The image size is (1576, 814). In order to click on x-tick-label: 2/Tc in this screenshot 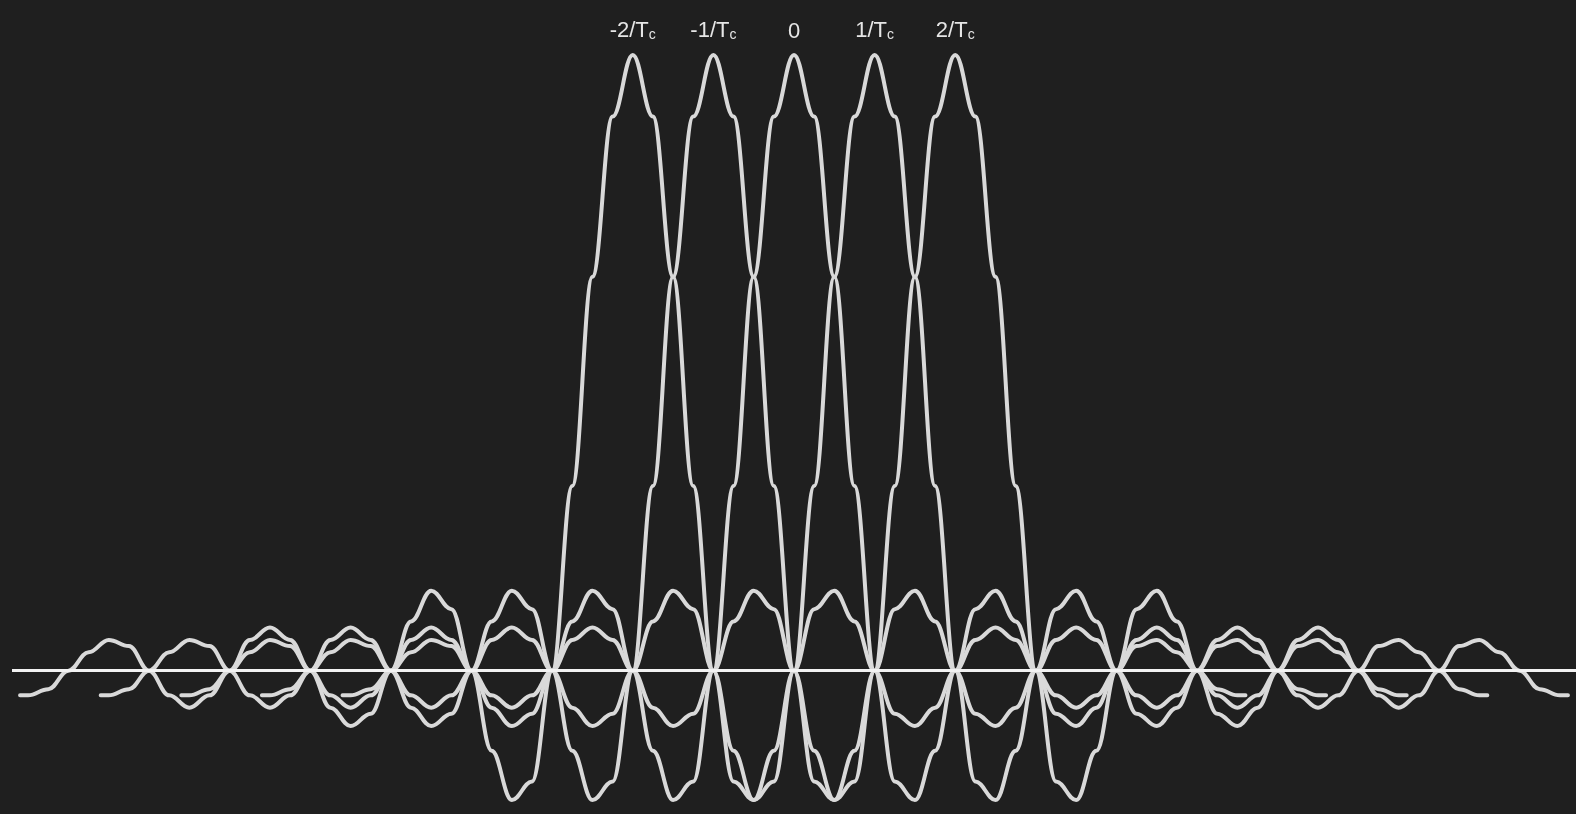, I will do `click(955, 29)`.